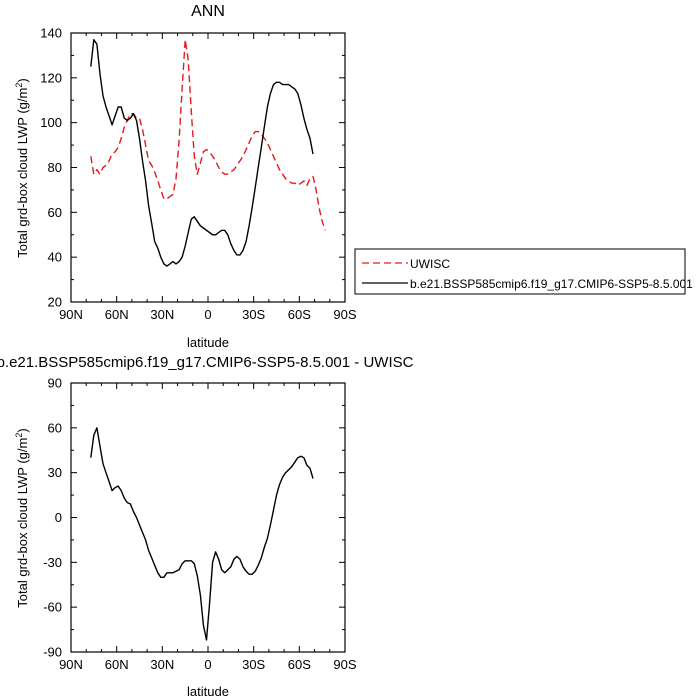  I want to click on legend-box, so click(520, 271).